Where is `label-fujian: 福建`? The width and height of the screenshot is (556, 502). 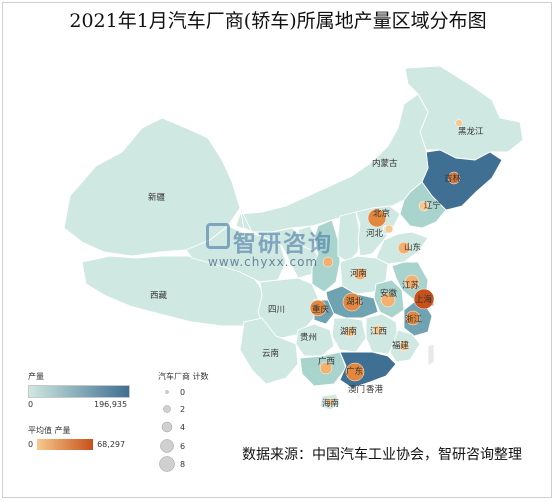
label-fujian: 福建 is located at coordinates (401, 345).